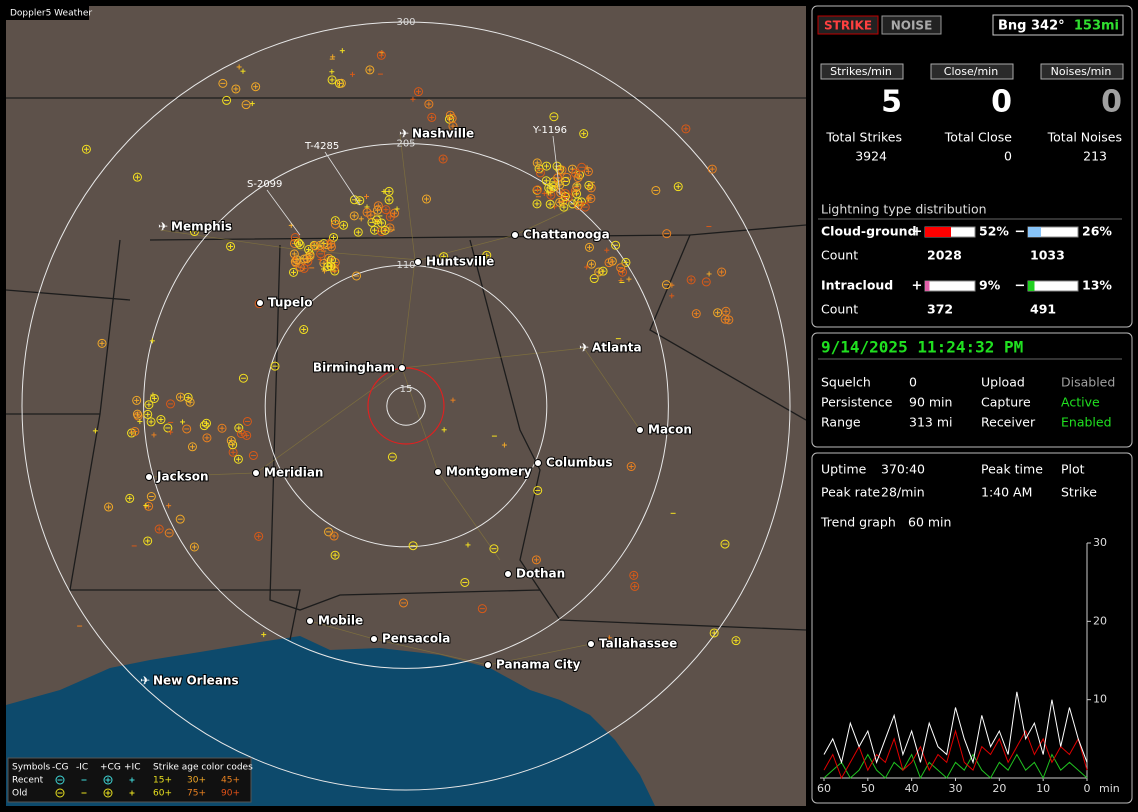 The image size is (1138, 812). What do you see at coordinates (1080, 402) in the screenshot?
I see `setting-value: Active` at bounding box center [1080, 402].